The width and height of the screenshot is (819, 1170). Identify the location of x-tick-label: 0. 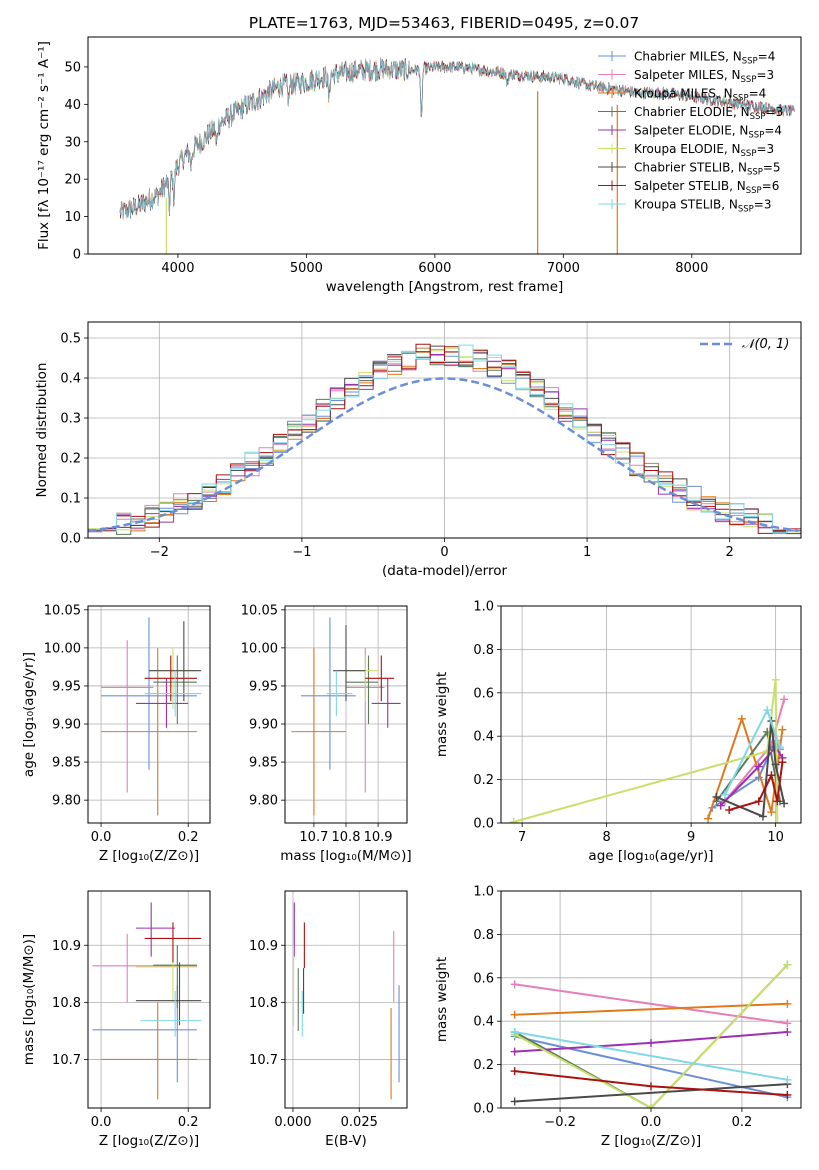
(444, 552).